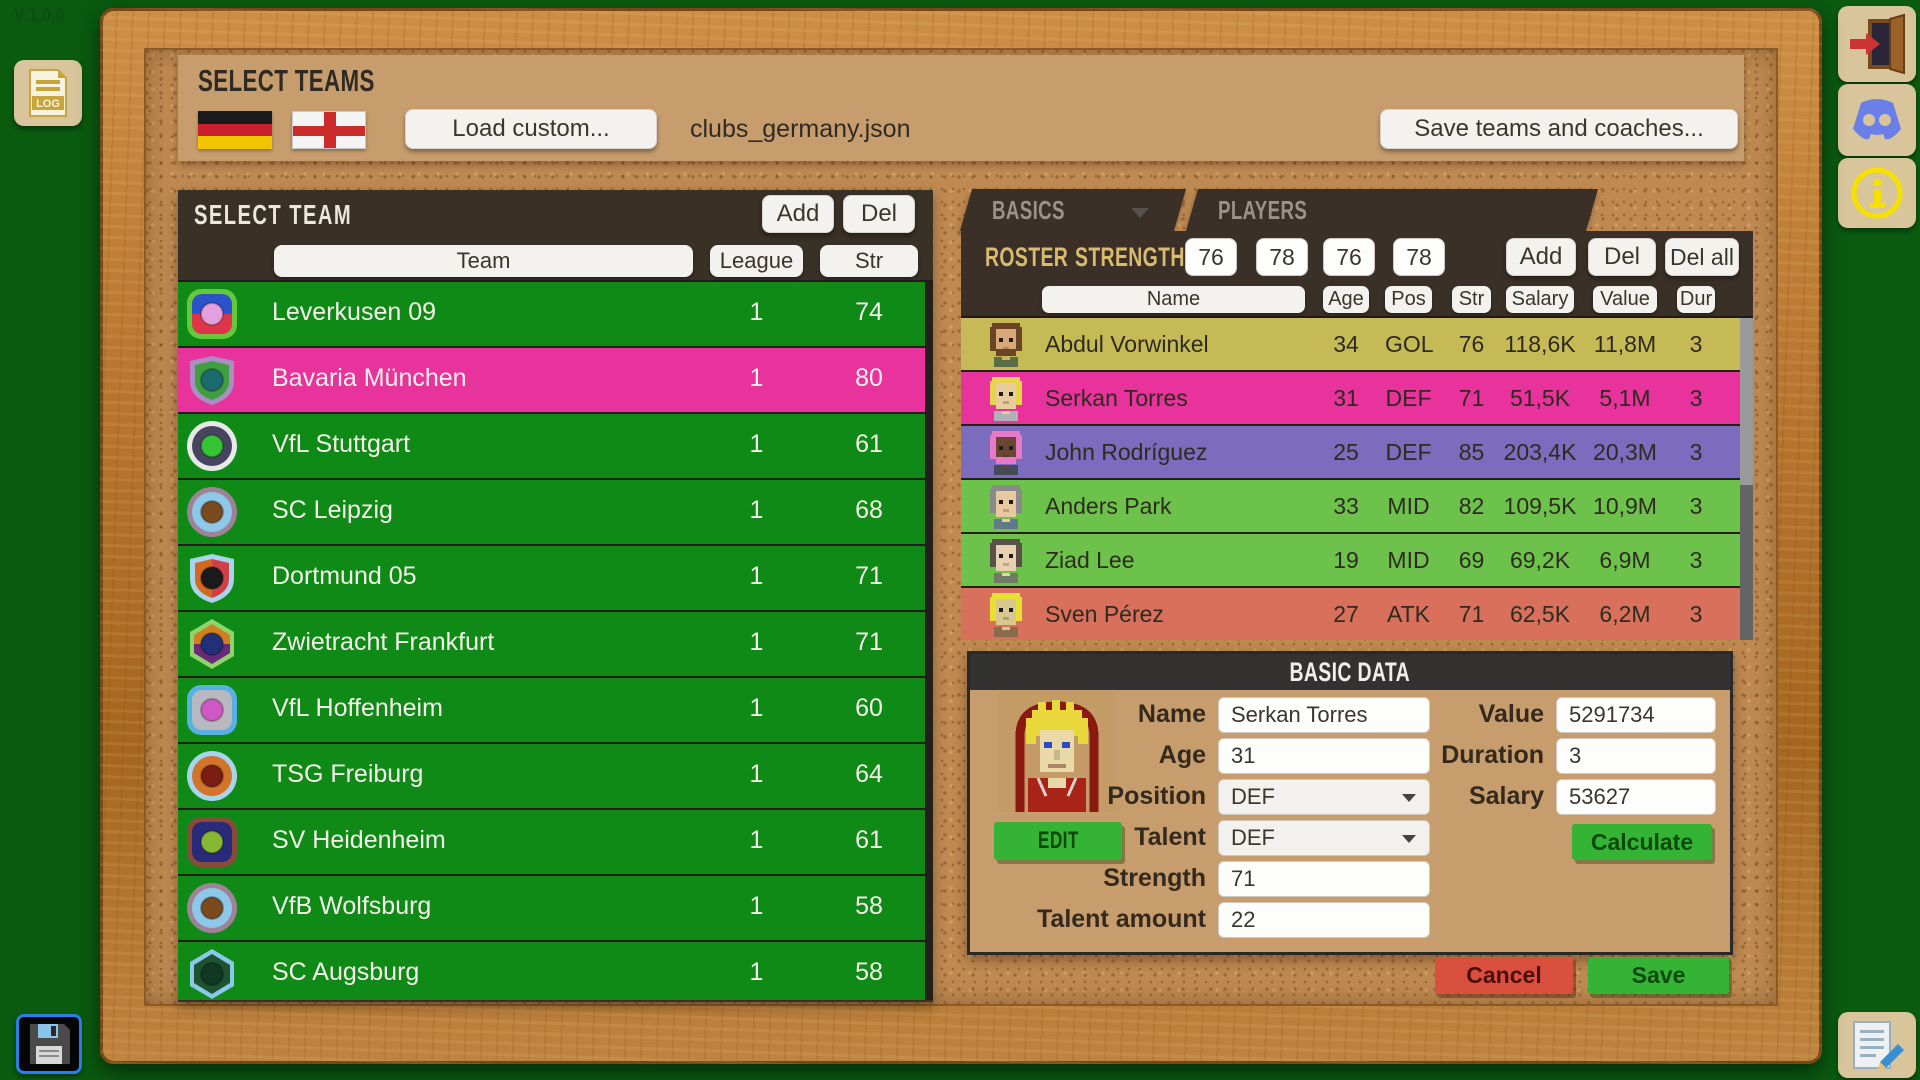  Describe the element at coordinates (1408, 614) in the screenshot. I see `player-pos: ATK` at that location.